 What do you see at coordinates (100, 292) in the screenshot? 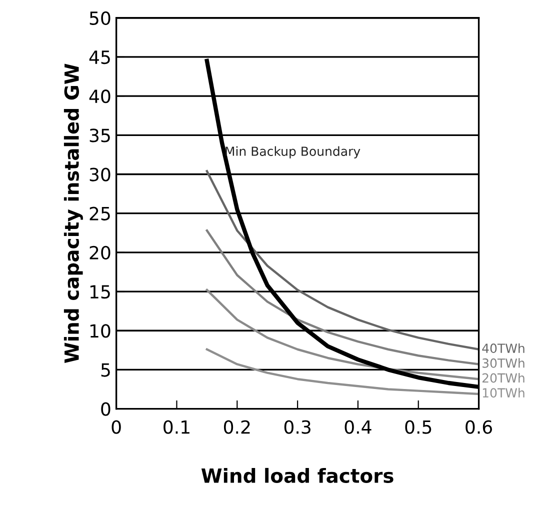
I see `y-tick-label: 15` at bounding box center [100, 292].